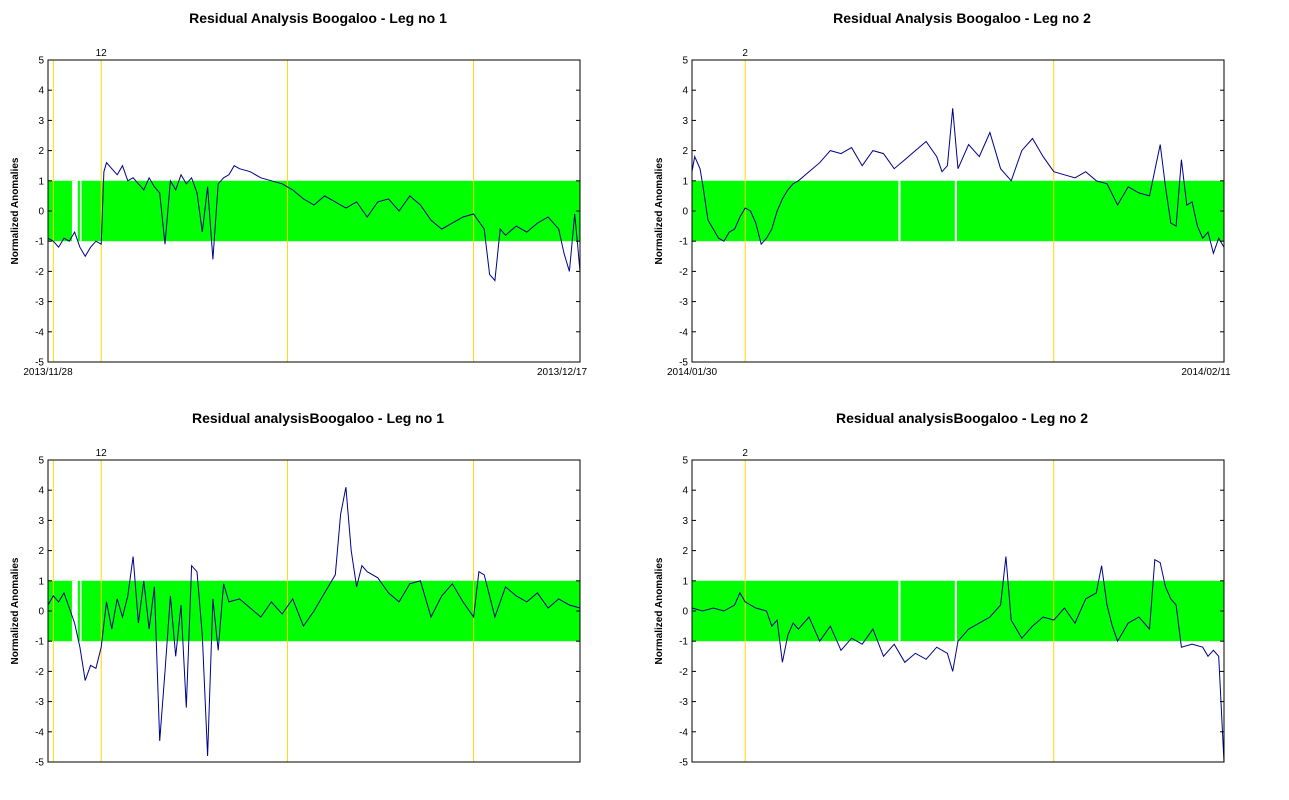  Describe the element at coordinates (962, 418) in the screenshot. I see `chart-title: Residual analysisBoogaloo - Leg no 2` at that location.